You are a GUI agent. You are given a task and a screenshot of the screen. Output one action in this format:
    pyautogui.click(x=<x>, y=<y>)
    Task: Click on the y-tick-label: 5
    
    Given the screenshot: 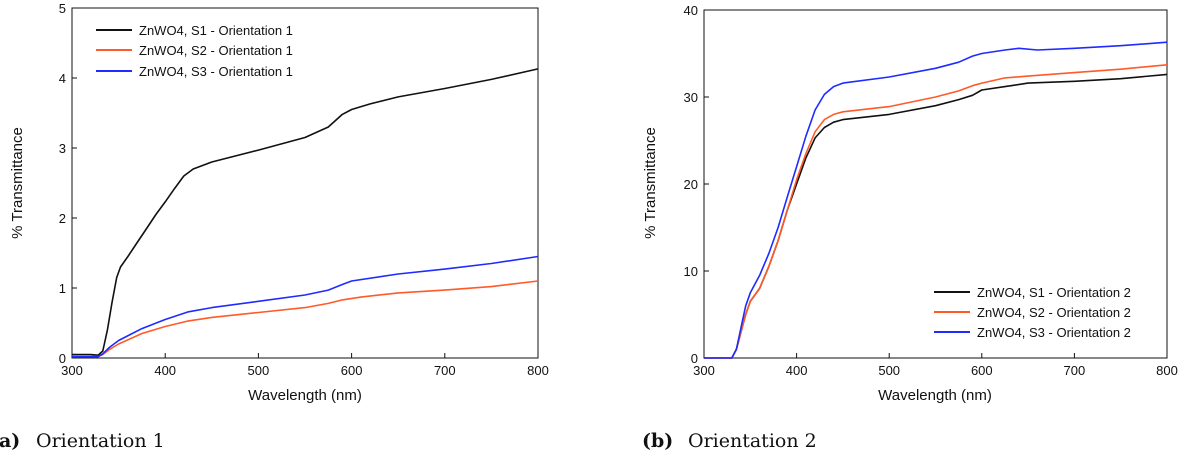 What is the action you would take?
    pyautogui.click(x=62, y=8)
    